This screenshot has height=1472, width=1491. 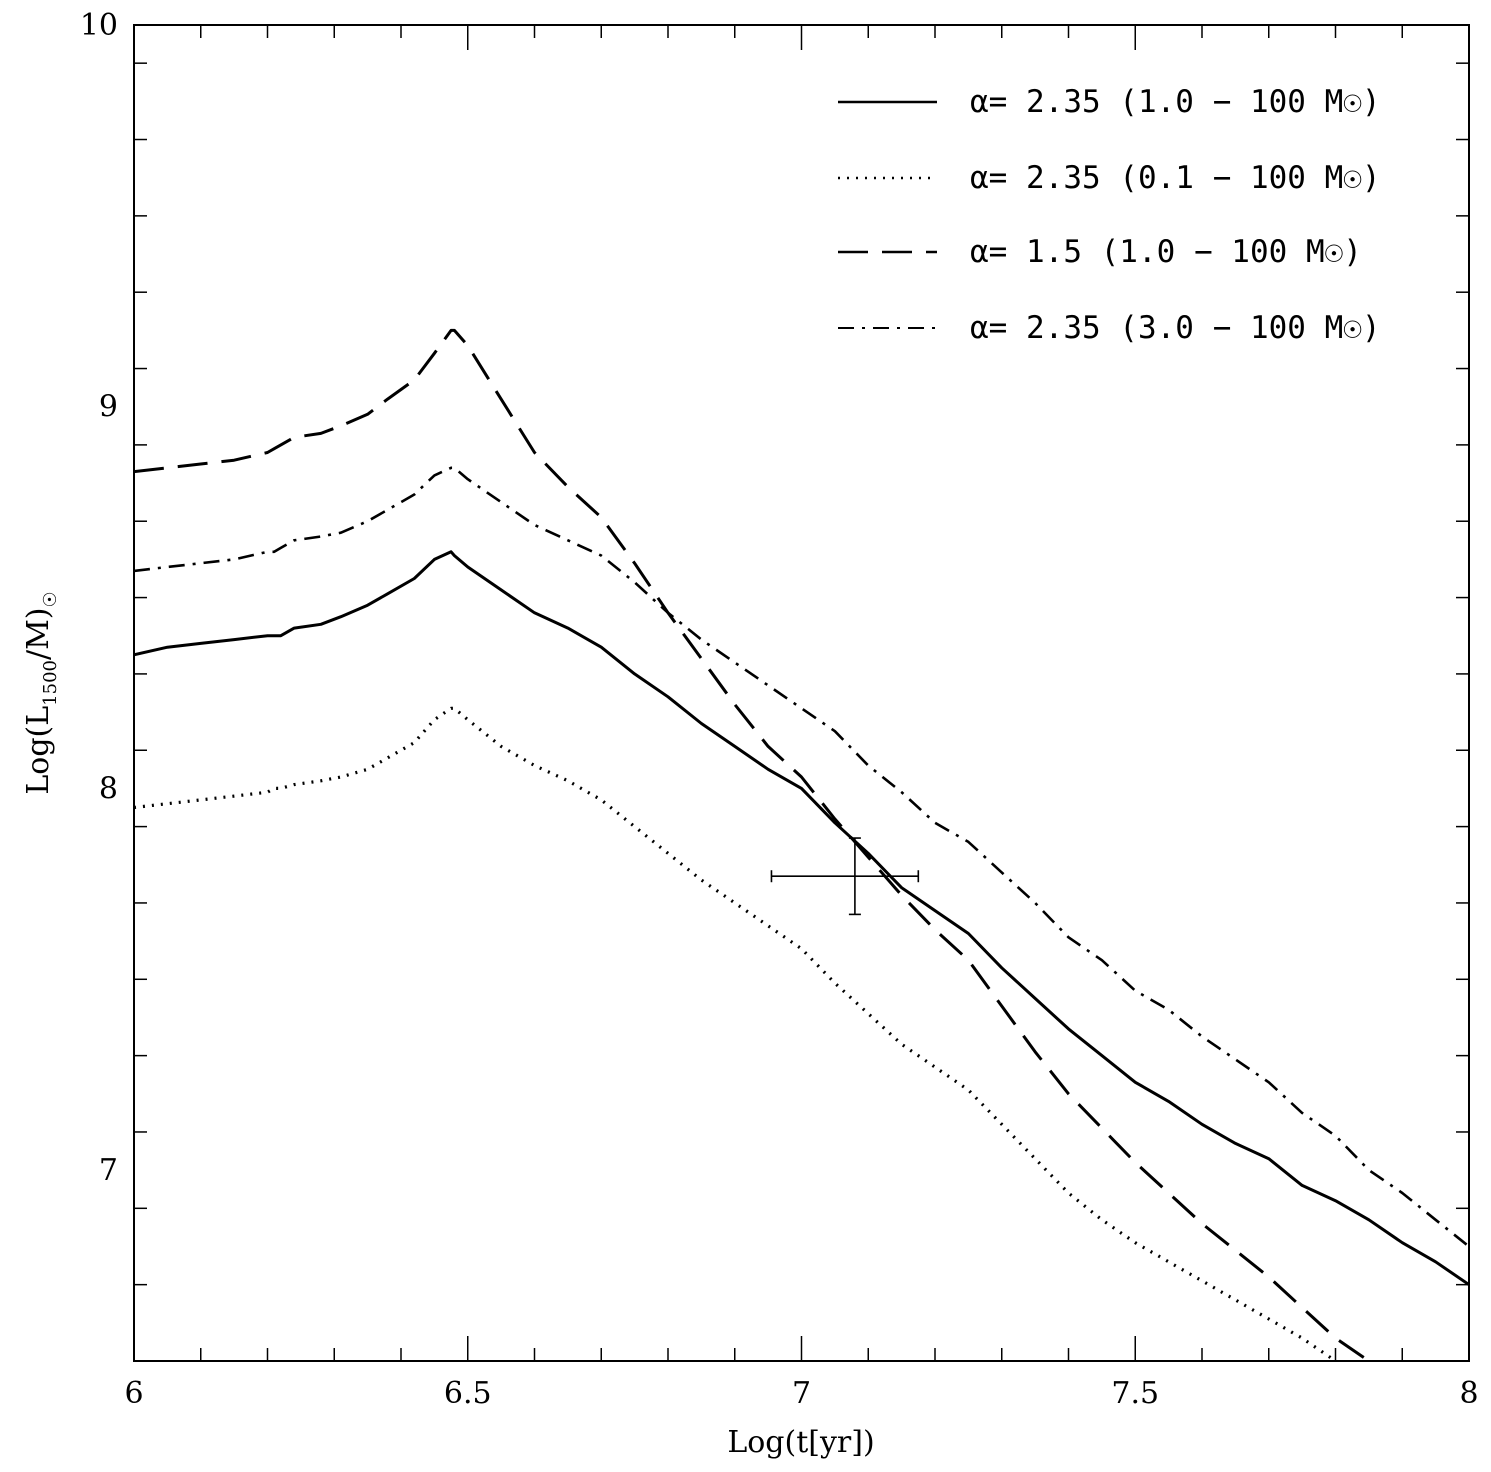 What do you see at coordinates (50, 683) in the screenshot?
I see `y-axis-label-subscript: 1500` at bounding box center [50, 683].